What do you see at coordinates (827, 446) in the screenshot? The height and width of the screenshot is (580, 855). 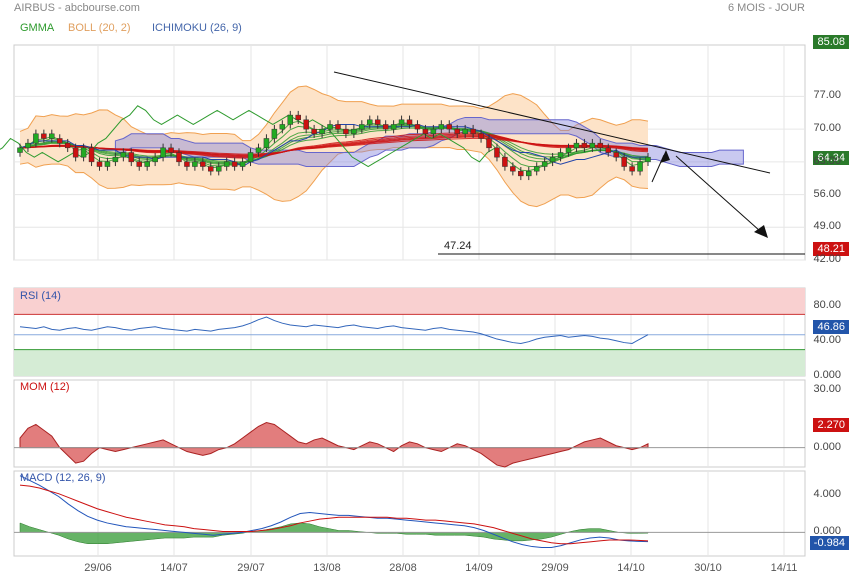 I see `mom-y-tick: 0.000` at bounding box center [827, 446].